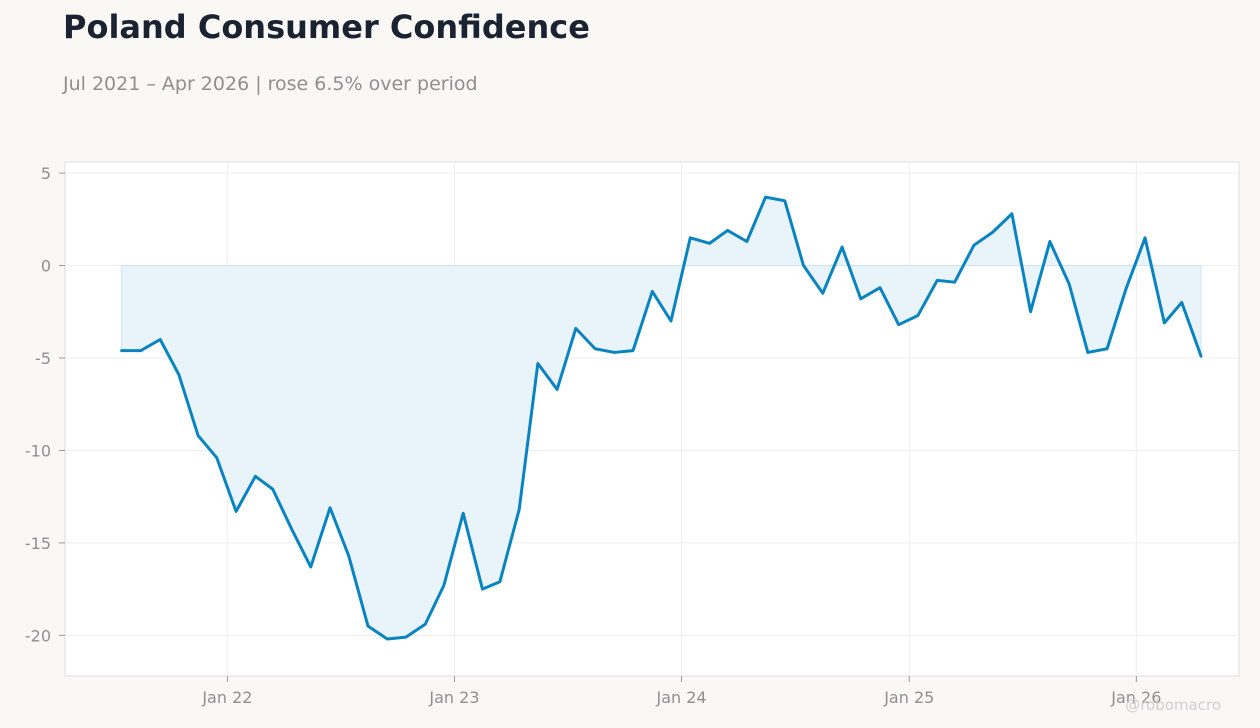  I want to click on chart-title: Poland Consumer Confidence, so click(326, 27).